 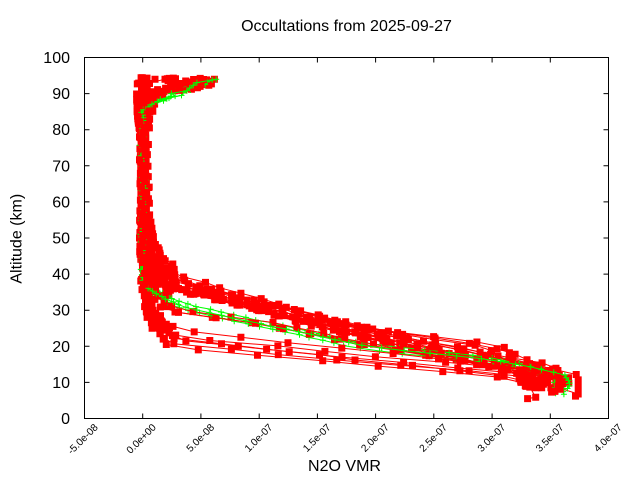 What do you see at coordinates (61, 347) in the screenshot?
I see `svg-text: 20` at bounding box center [61, 347].